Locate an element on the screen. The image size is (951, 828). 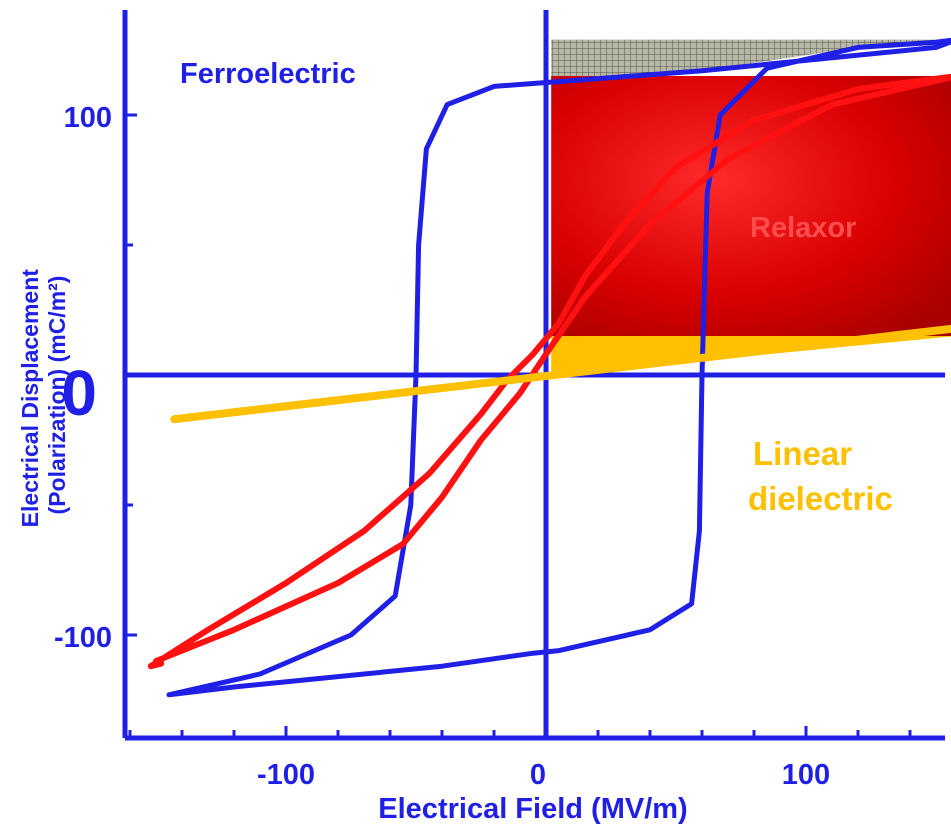
x-tick-label: 100 is located at coordinates (806, 775).